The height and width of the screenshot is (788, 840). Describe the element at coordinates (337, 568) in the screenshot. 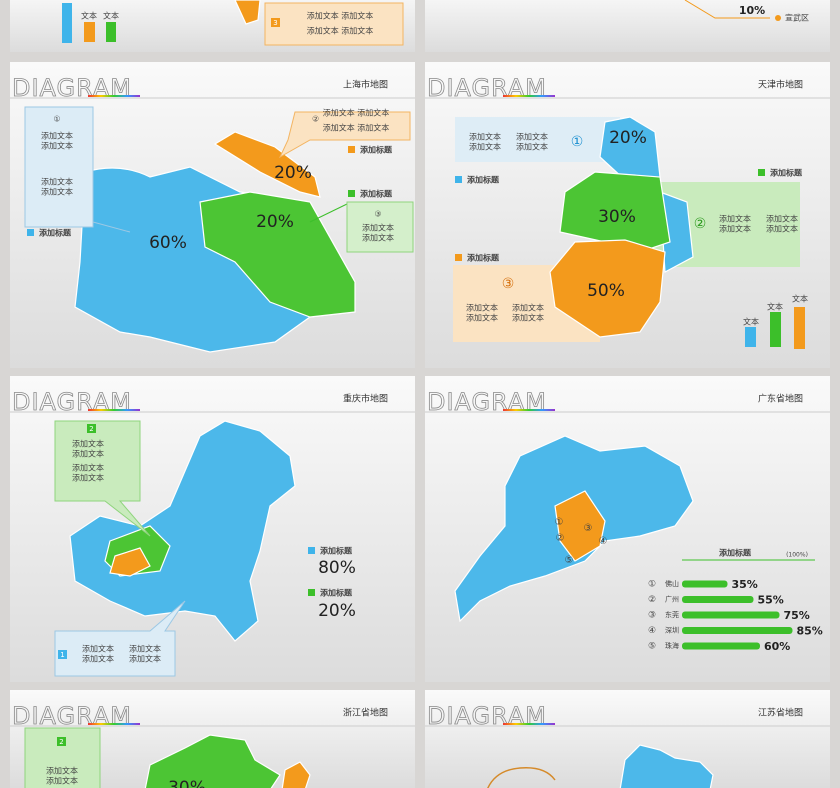

I see `percent: 80%` at that location.